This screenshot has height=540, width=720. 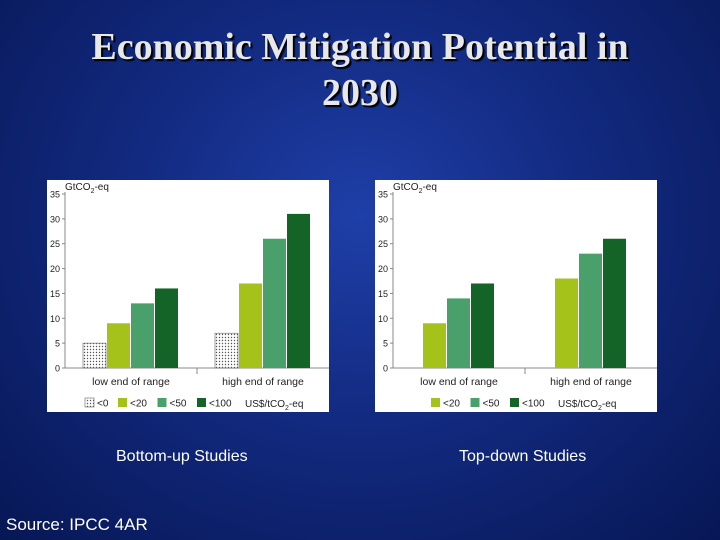 I want to click on bottom-up-caption: Bottom-up Studies, so click(x=182, y=456).